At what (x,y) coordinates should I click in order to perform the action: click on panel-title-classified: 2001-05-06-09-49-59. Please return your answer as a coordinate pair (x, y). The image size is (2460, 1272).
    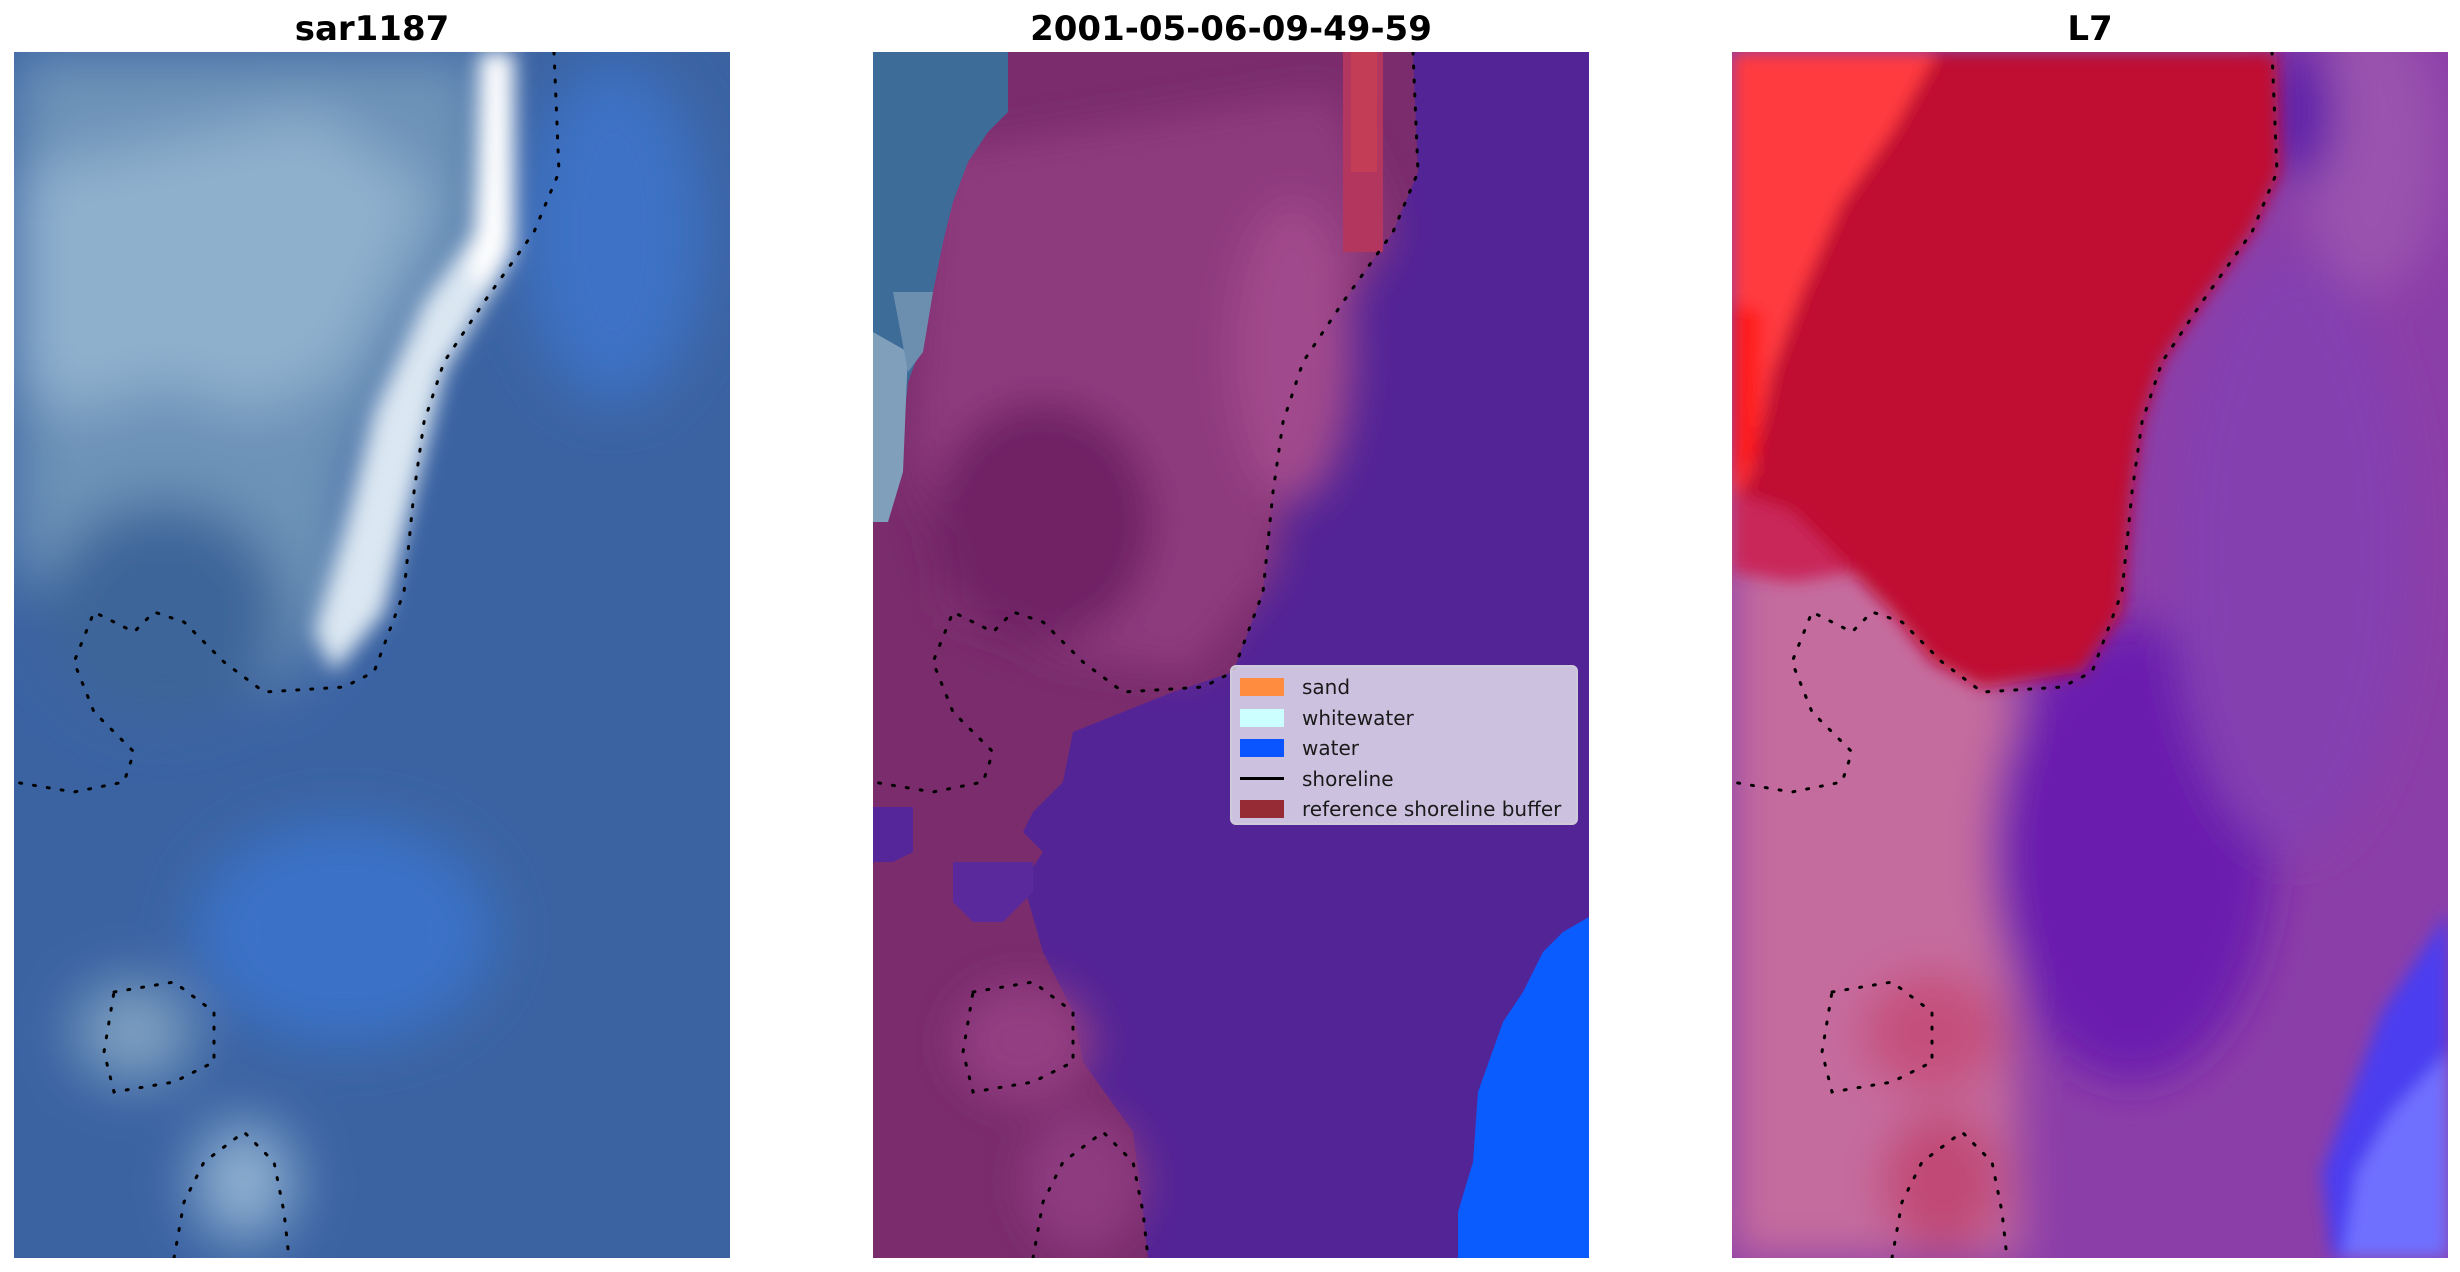
    Looking at the image, I should click on (1231, 29).